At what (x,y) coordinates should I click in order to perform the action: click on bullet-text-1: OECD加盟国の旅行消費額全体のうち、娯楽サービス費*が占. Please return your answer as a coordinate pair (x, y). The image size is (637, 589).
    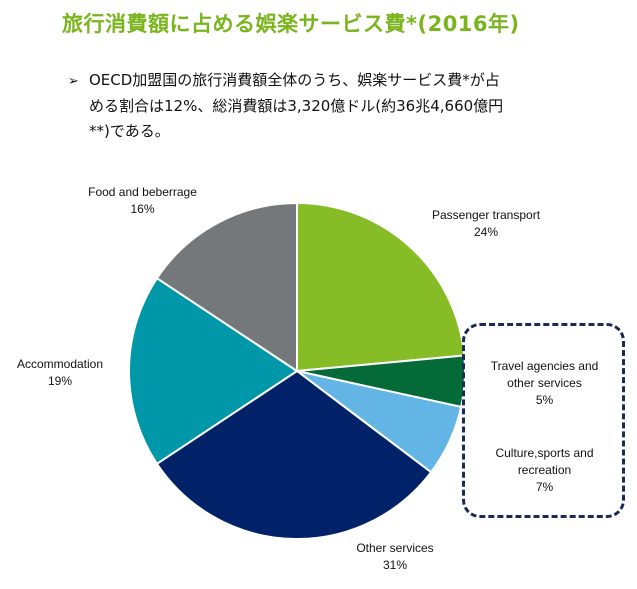
    Looking at the image, I should click on (294, 80).